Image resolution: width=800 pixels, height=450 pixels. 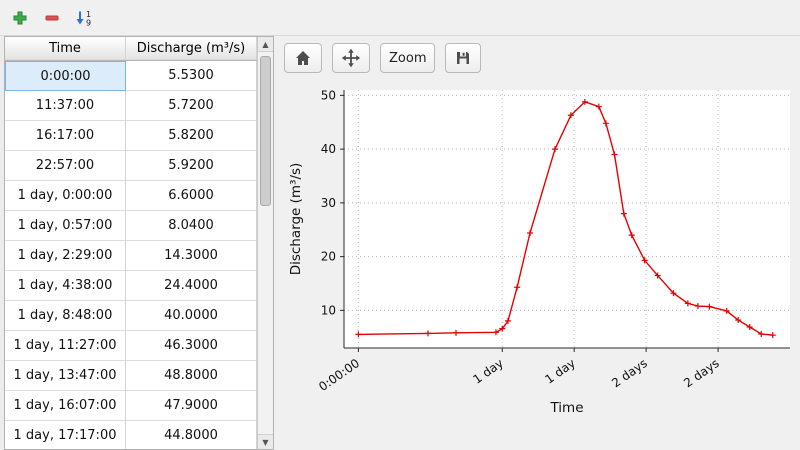 I want to click on time-cell: 1 day, 17:17:00, so click(x=65, y=435).